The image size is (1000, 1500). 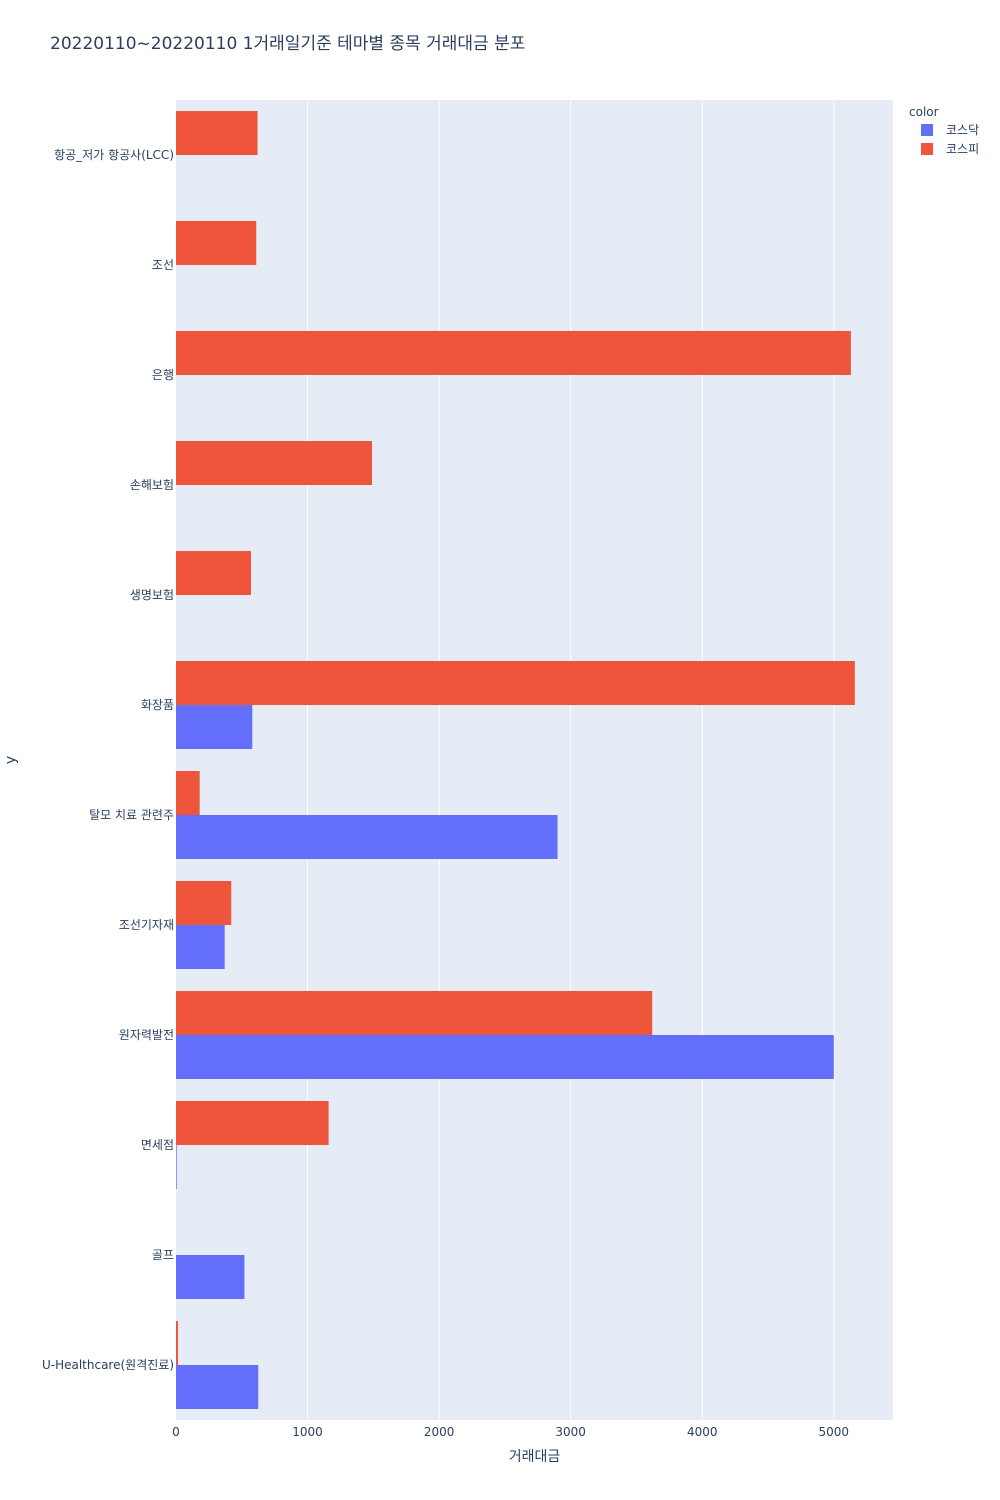 I want to click on y-tick-label: 손해보험, so click(x=152, y=485).